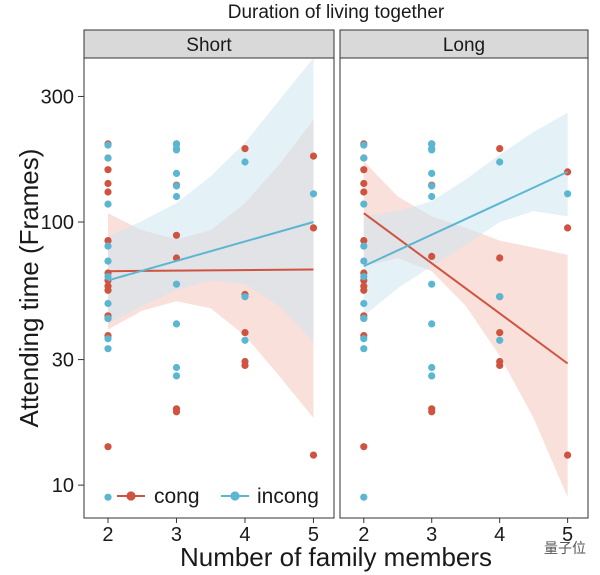 The width and height of the screenshot is (600, 575). Describe the element at coordinates (177, 496) in the screenshot. I see `legend-label-cong: cong` at that location.